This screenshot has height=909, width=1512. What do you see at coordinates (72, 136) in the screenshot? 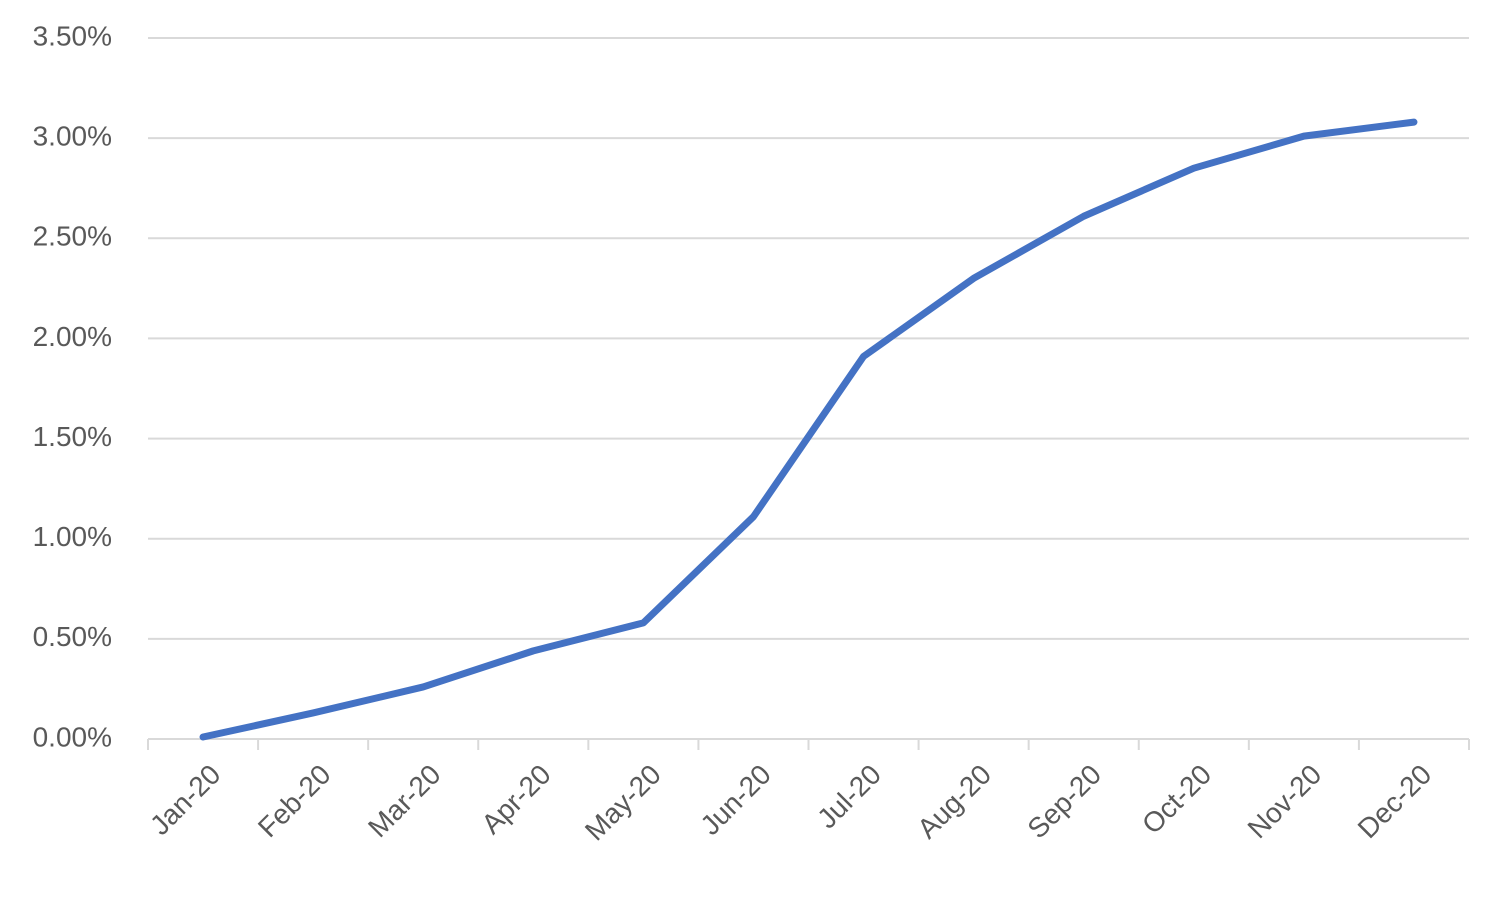
I see `y-tick-label: 3.00%` at bounding box center [72, 136].